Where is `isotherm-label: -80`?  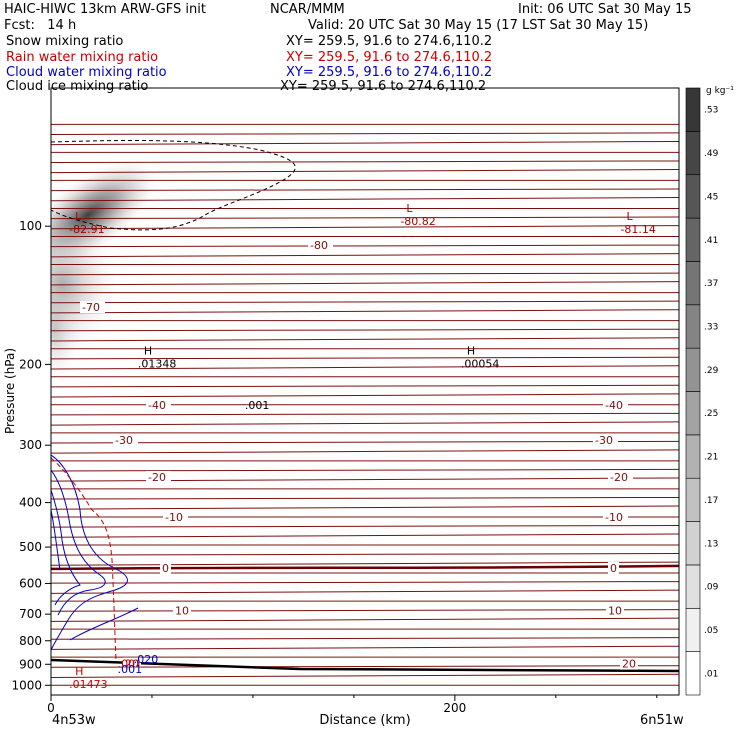 isotherm-label: -80 is located at coordinates (319, 245).